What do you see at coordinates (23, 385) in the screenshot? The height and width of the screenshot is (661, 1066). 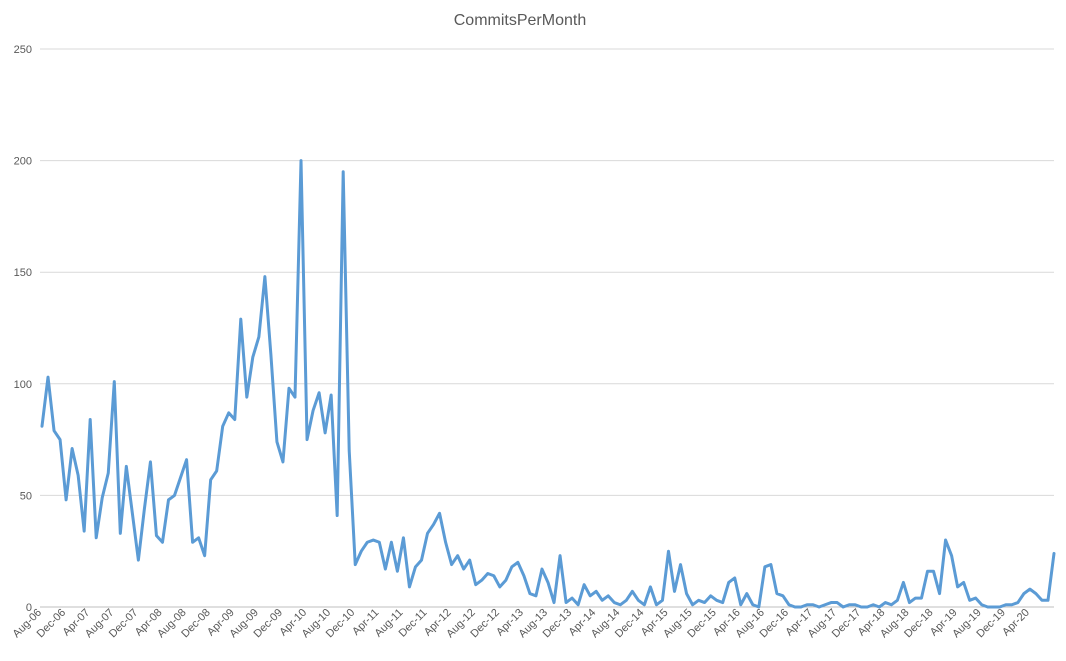 I see `y-tick-label: 100` at bounding box center [23, 385].